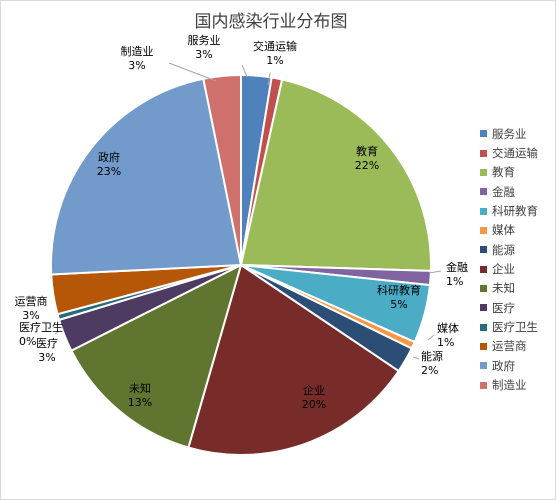  I want to click on slice-label-11: 运营商 3%, so click(31, 308).